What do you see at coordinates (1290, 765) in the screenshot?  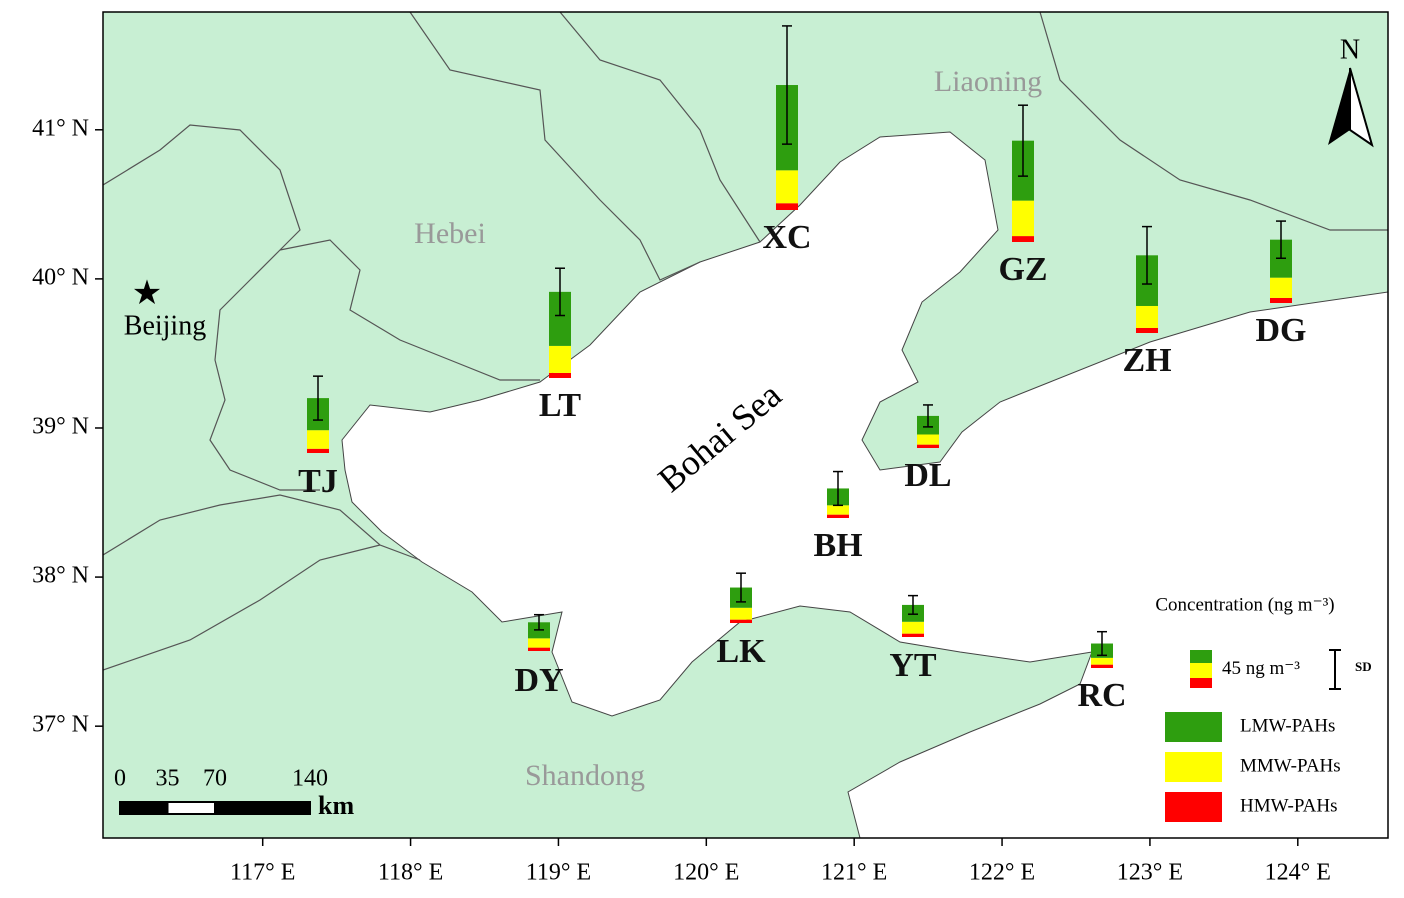 I see `legend-label: MMW-PAHs` at bounding box center [1290, 765].